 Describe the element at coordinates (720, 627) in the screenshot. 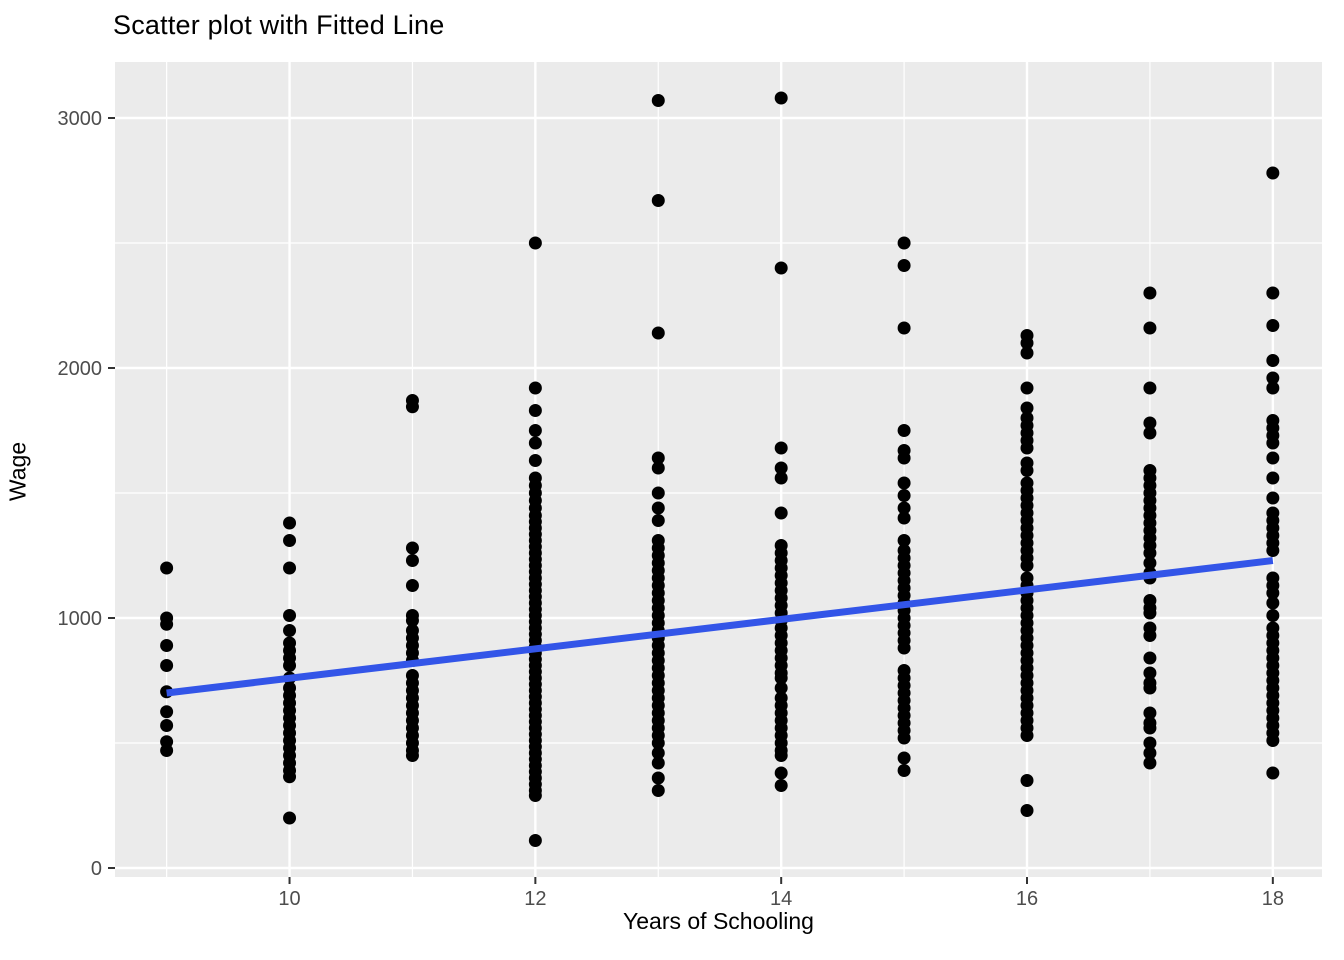

I see `fitted-line` at that location.